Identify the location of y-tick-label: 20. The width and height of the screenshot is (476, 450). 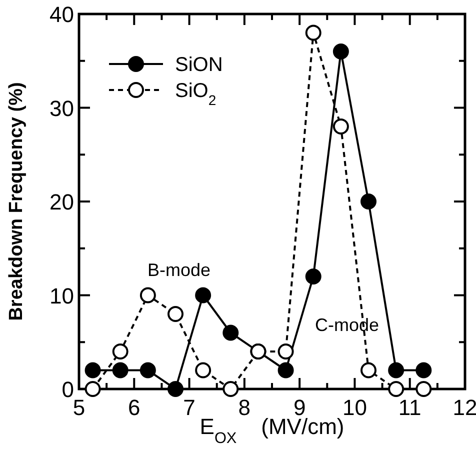
(62, 202).